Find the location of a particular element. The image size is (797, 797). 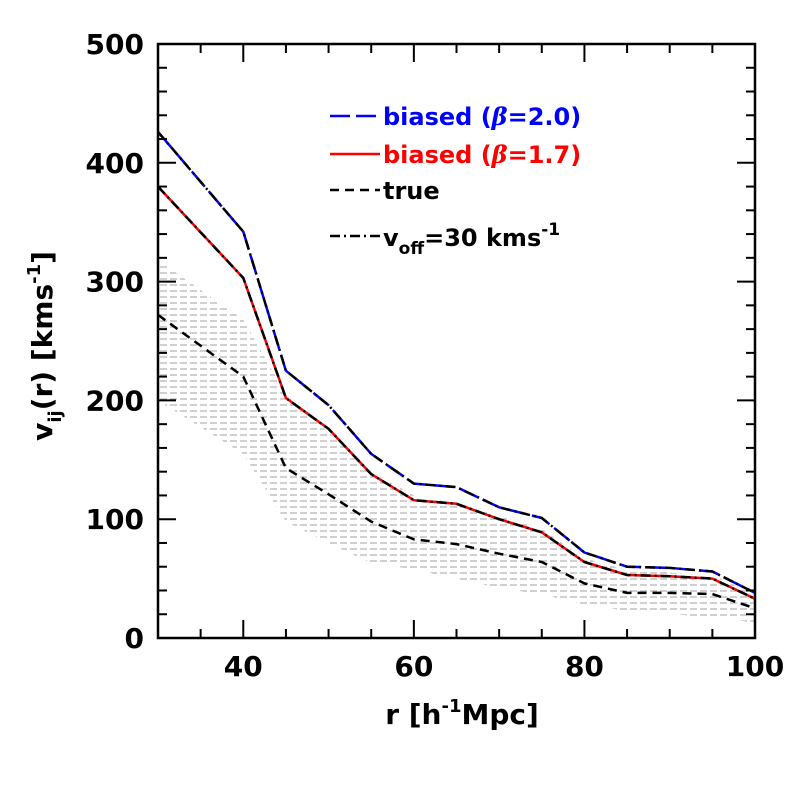

x-axis-label: r [h-1Mpc] is located at coordinates (462, 713).